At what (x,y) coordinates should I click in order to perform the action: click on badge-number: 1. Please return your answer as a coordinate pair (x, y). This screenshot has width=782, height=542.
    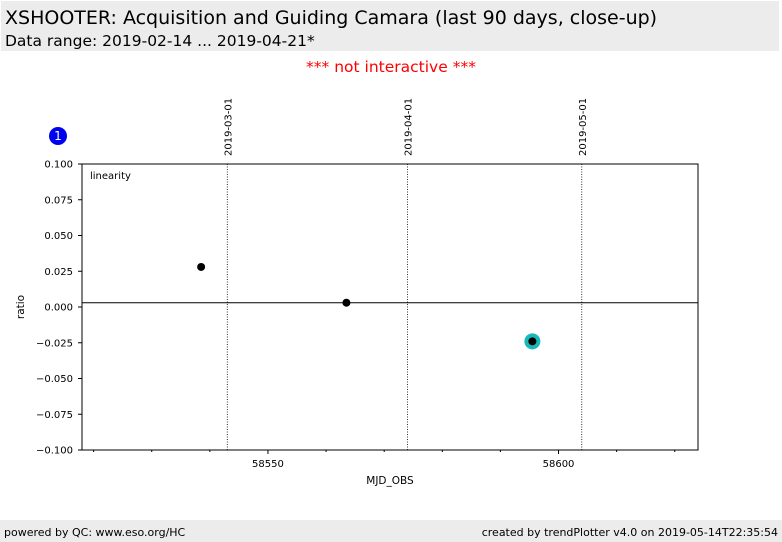
    Looking at the image, I should click on (58, 136).